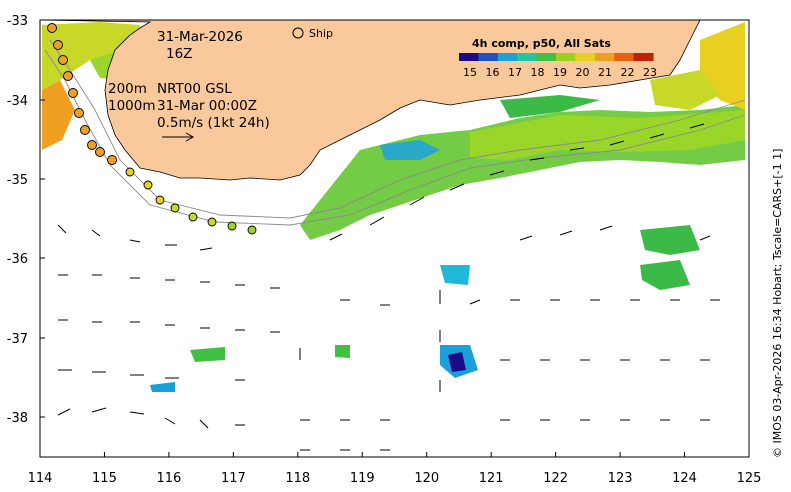 The image size is (791, 492). Describe the element at coordinates (168, 478) in the screenshot. I see `x-tick-label: 116` at that location.